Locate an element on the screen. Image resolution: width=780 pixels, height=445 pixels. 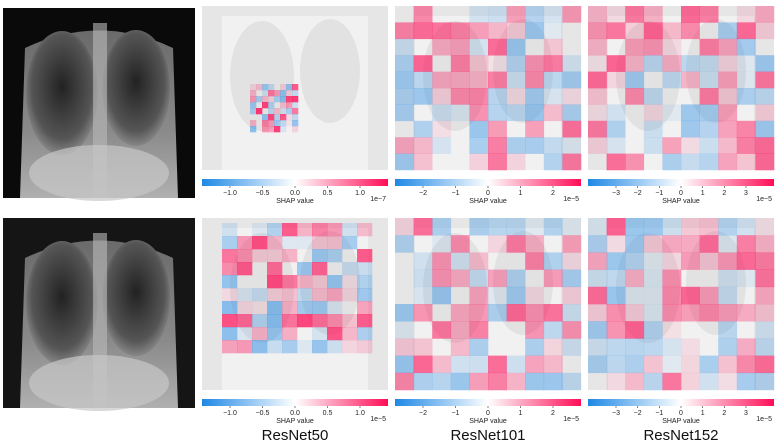
colorbar-tick-label: 0 is located at coordinates (488, 193).